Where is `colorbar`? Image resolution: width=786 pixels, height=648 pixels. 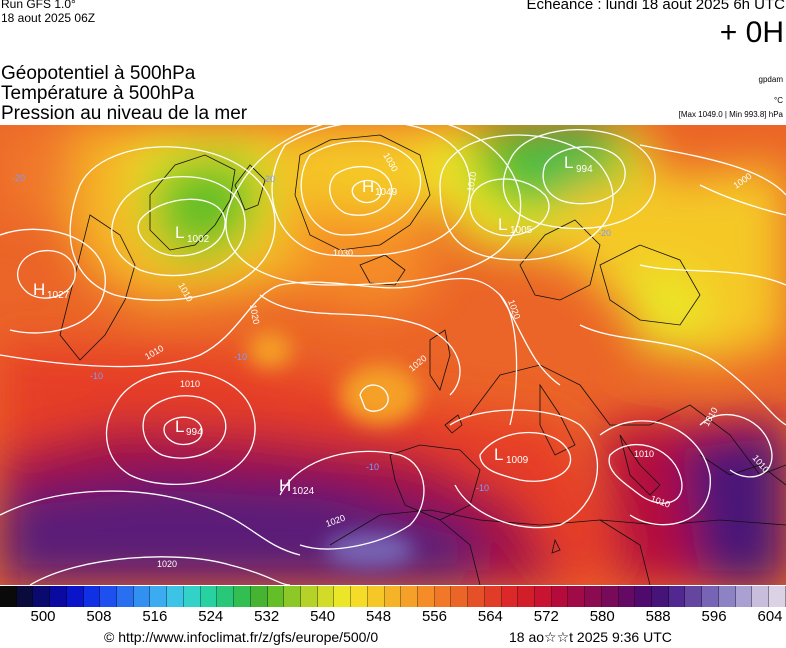 colorbar is located at coordinates (393, 596).